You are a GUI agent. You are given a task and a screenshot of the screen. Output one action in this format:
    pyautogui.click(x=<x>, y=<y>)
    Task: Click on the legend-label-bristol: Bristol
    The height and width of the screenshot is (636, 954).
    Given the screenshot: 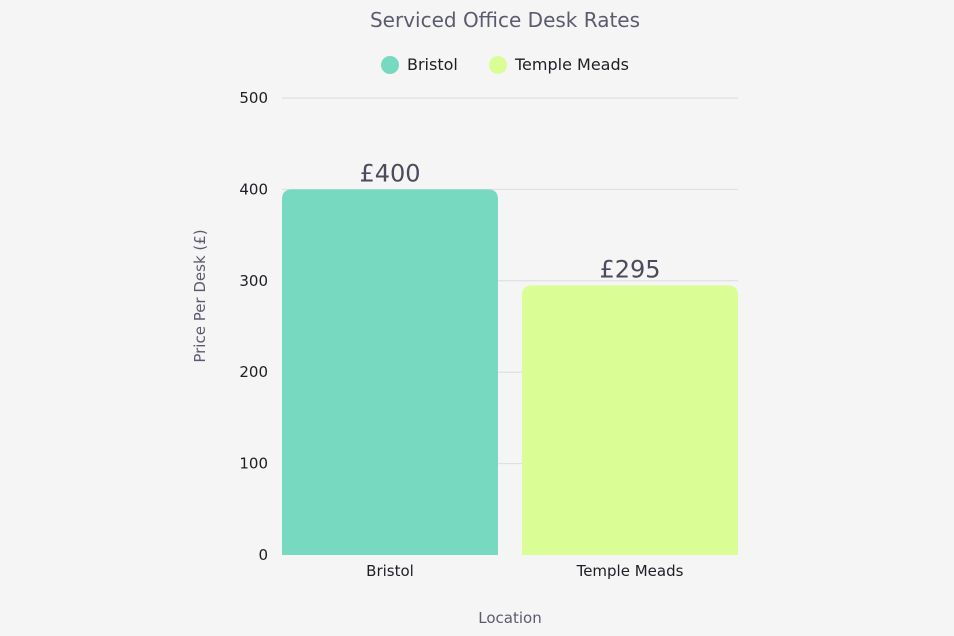 What is the action you would take?
    pyautogui.click(x=432, y=64)
    